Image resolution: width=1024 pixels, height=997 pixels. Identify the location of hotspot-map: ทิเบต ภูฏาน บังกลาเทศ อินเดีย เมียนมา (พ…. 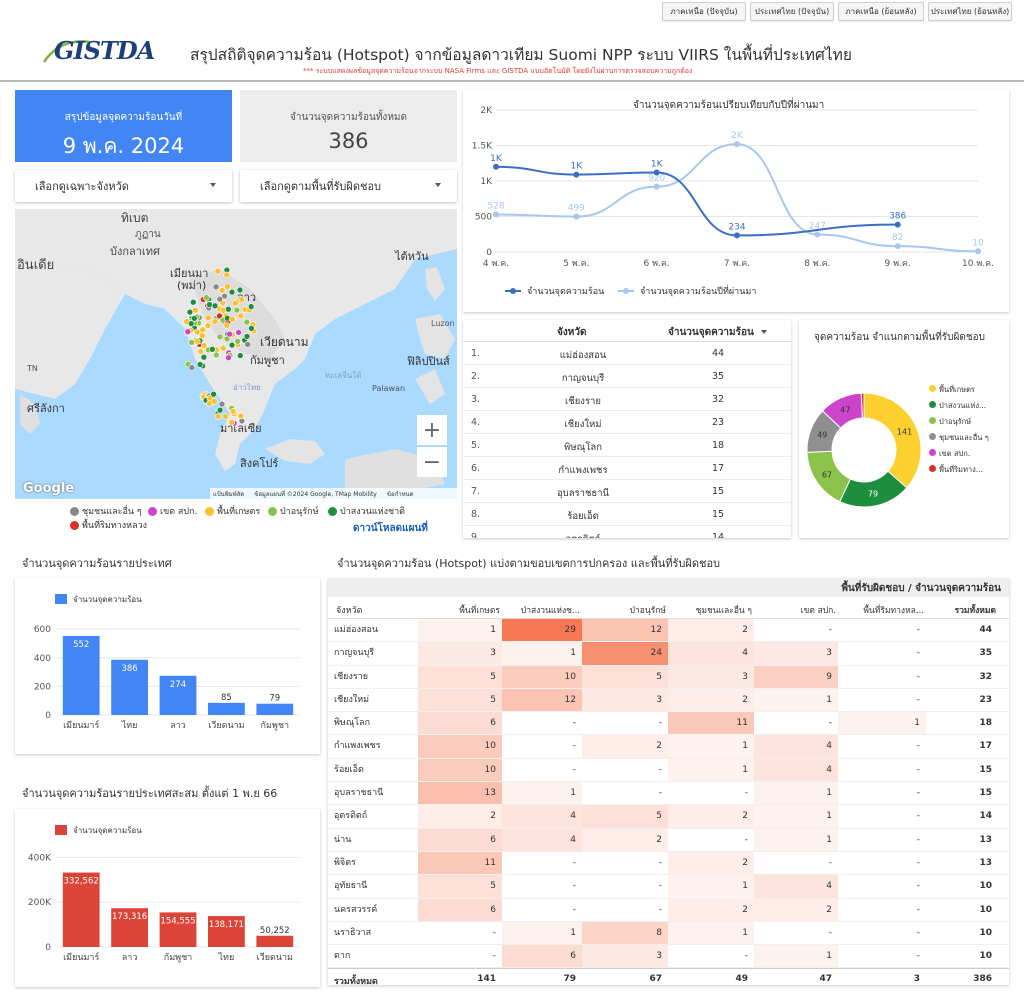
(236, 354).